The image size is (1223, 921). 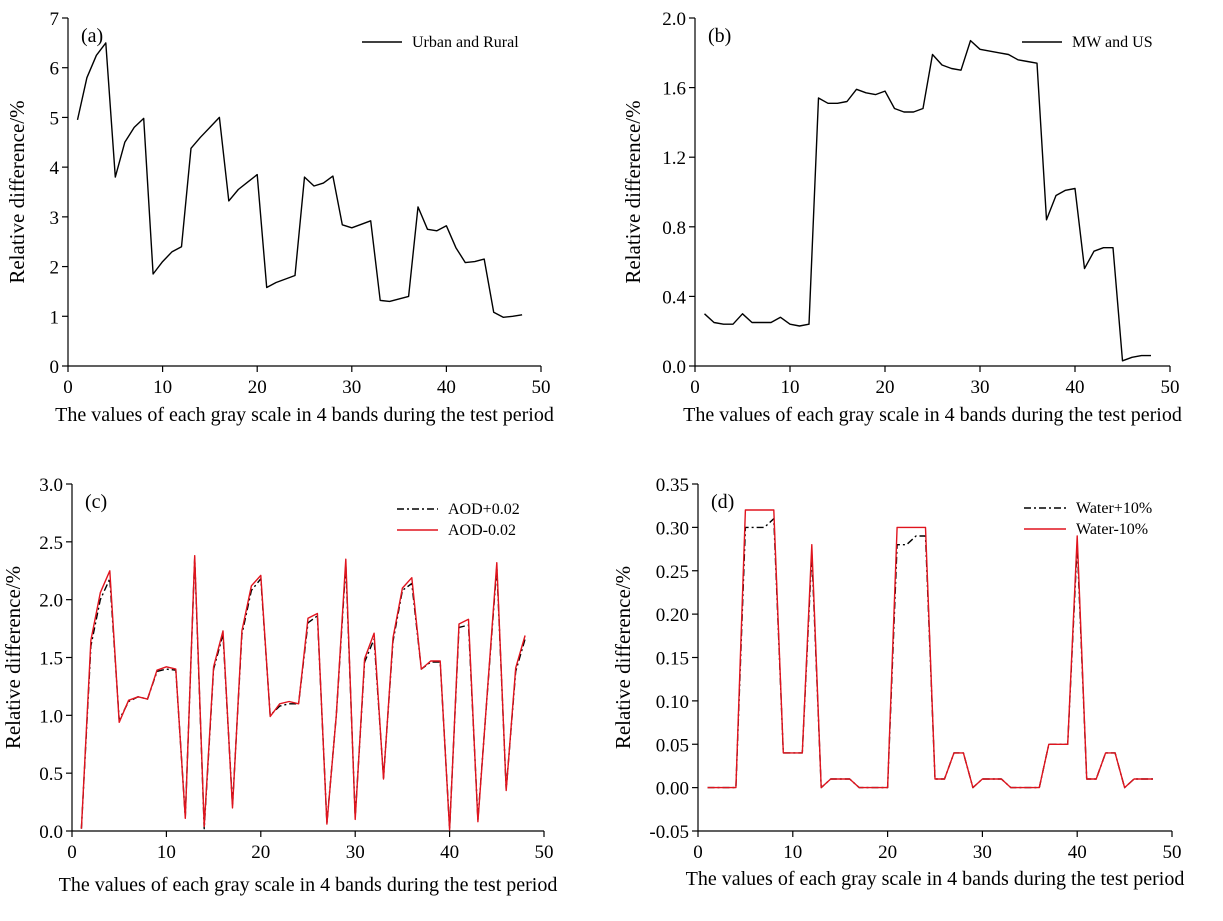 What do you see at coordinates (674, 89) in the screenshot?
I see `y-tick-label: 1.6` at bounding box center [674, 89].